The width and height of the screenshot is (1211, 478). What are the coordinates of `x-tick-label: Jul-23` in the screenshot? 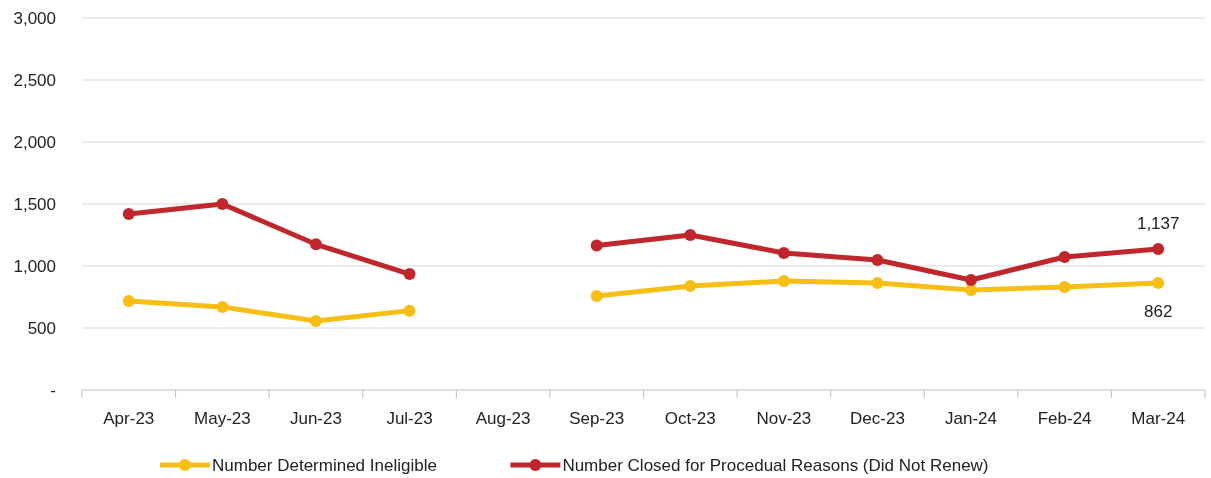 It's located at (409, 418).